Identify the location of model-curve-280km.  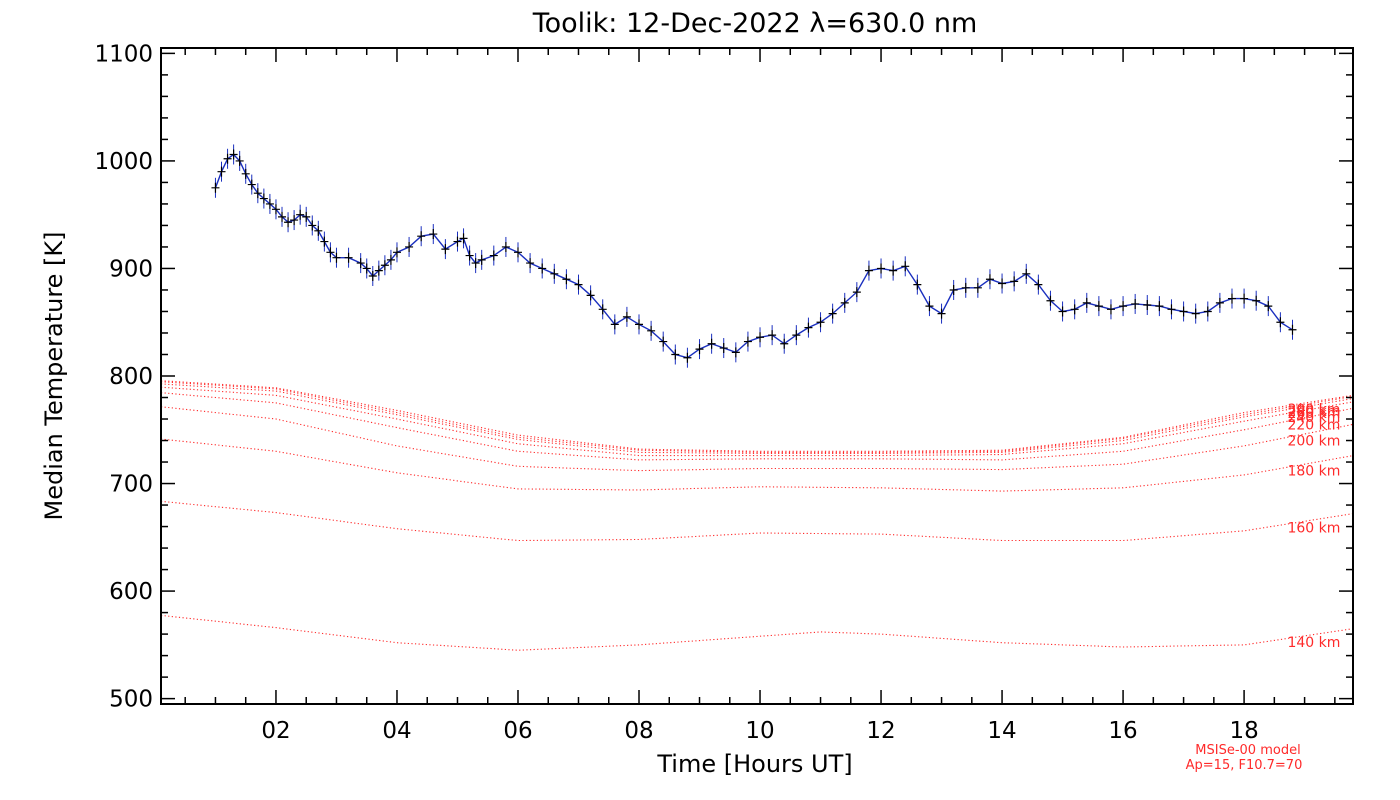
(757, 417).